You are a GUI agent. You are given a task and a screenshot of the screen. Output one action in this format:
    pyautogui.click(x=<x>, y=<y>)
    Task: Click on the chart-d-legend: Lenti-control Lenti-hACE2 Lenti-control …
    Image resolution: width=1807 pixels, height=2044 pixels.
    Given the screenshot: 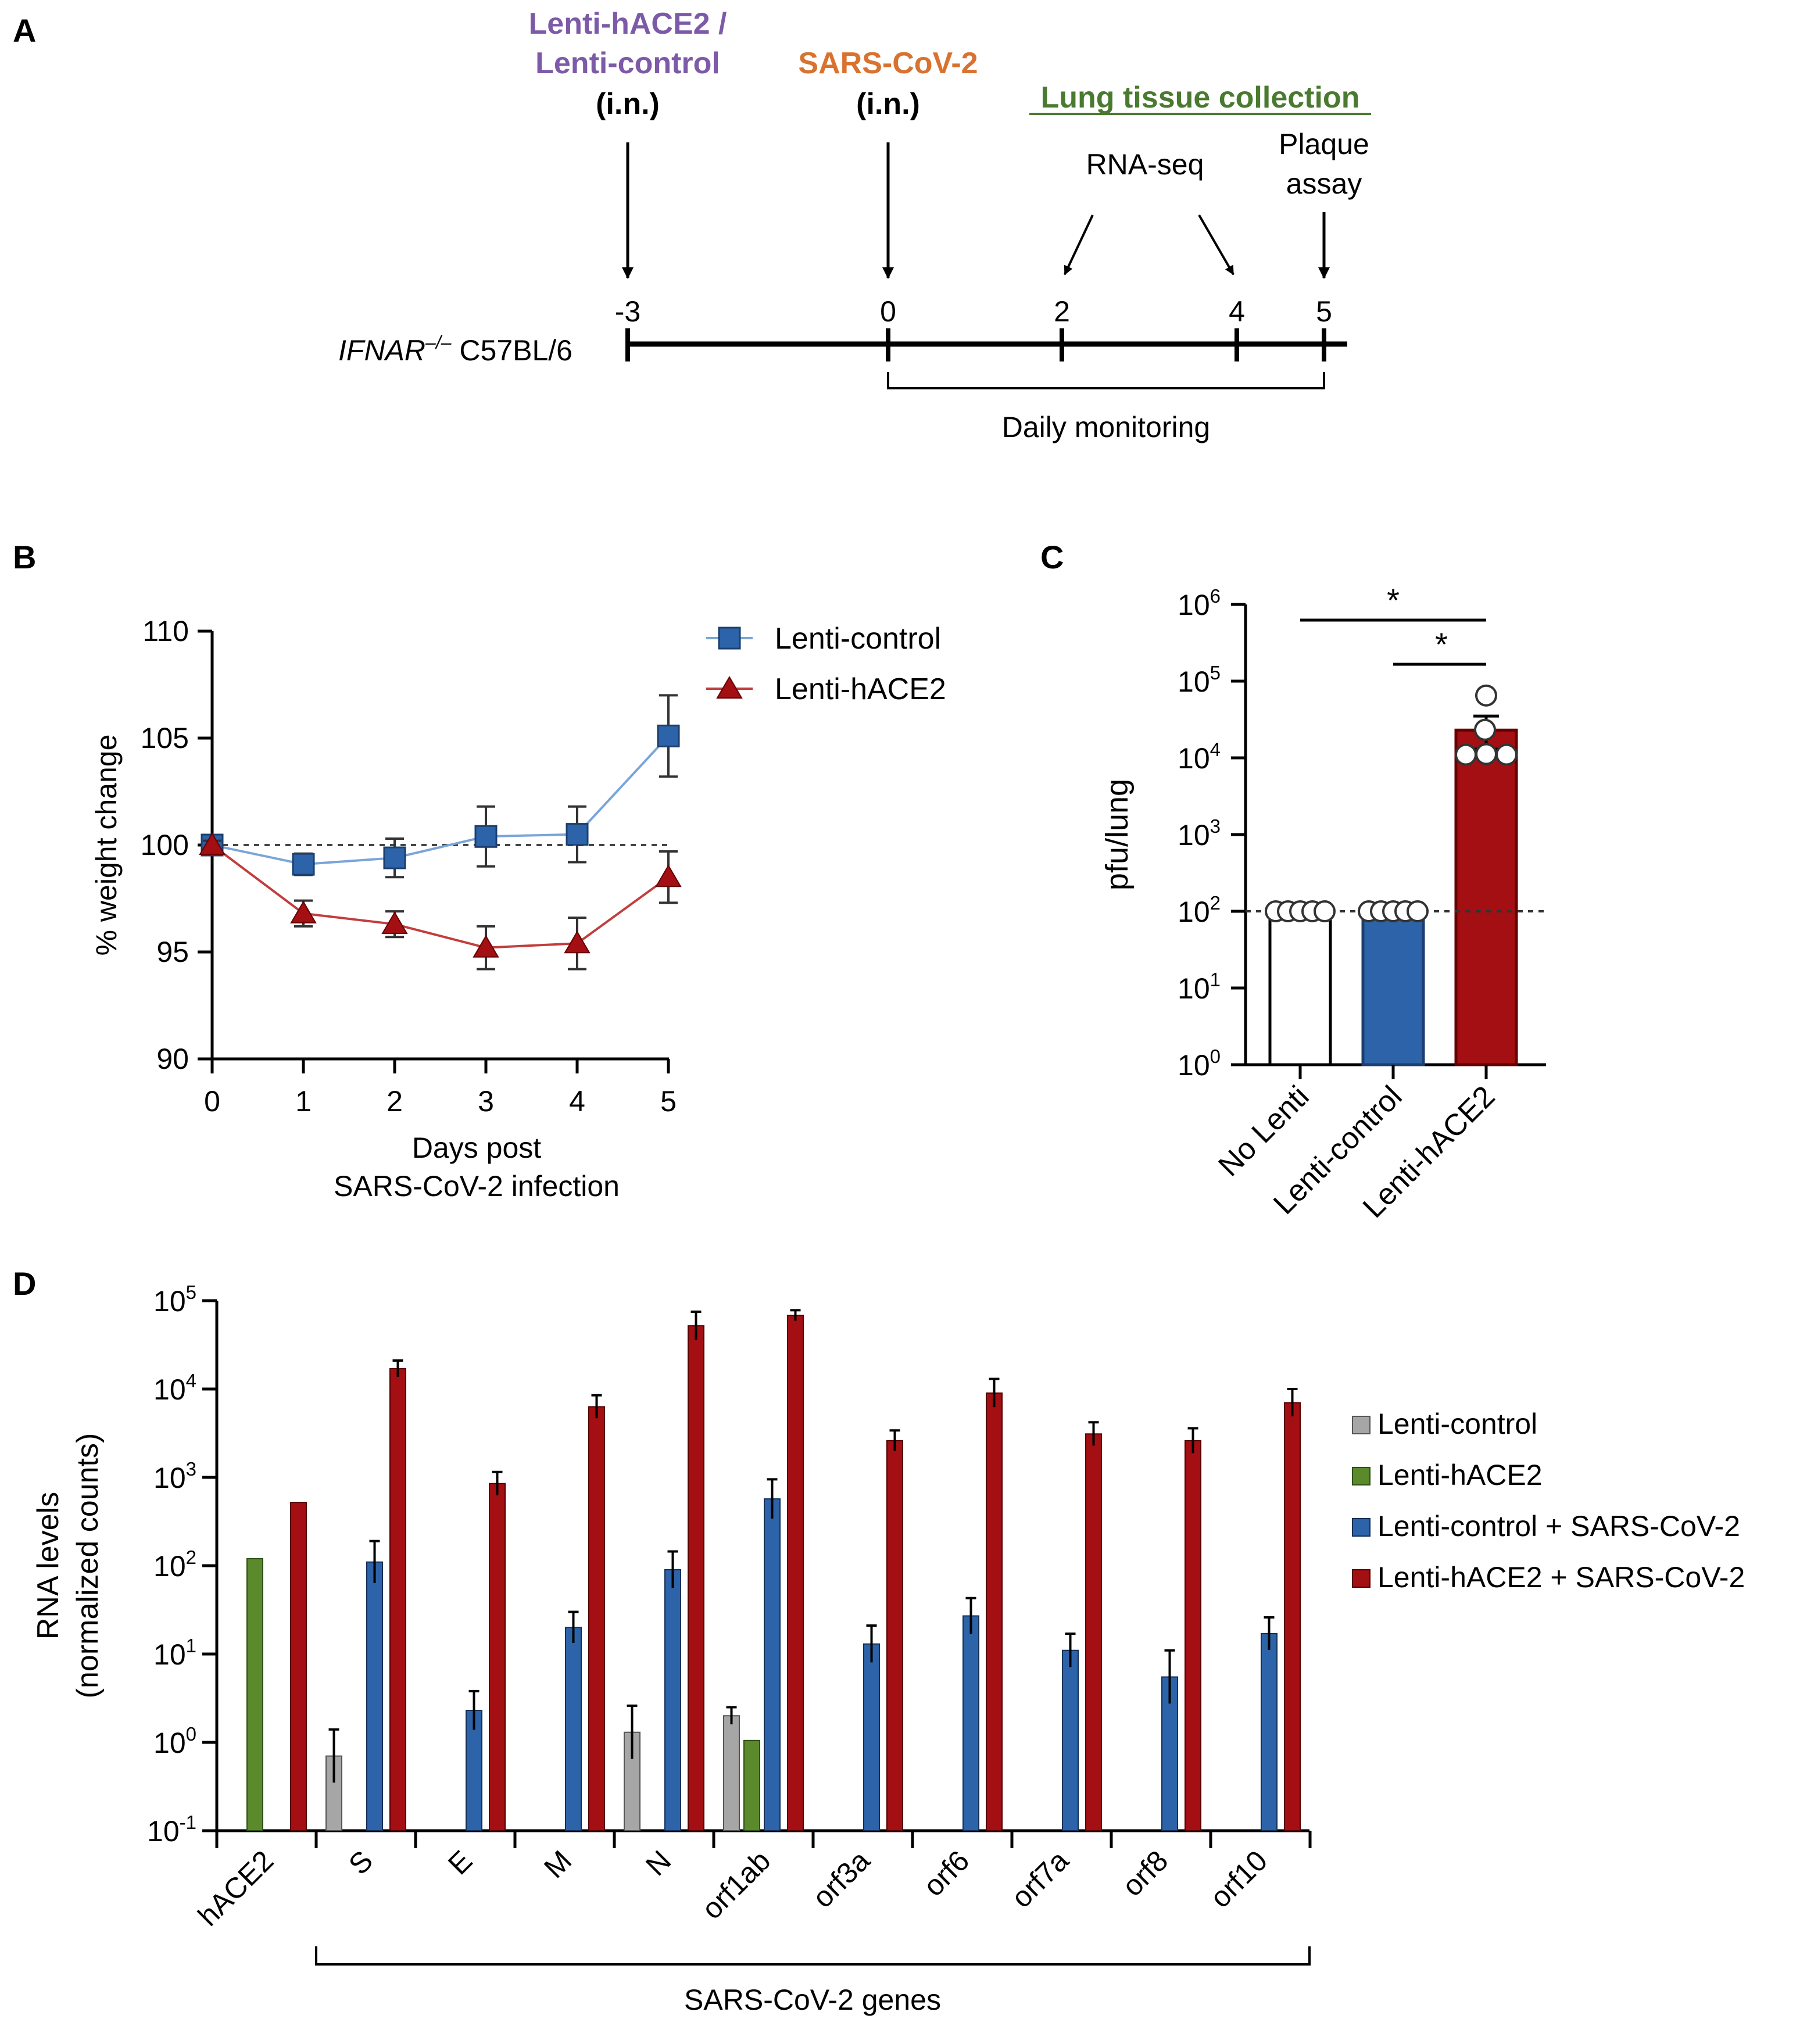 What is the action you would take?
    pyautogui.click(x=1549, y=1501)
    